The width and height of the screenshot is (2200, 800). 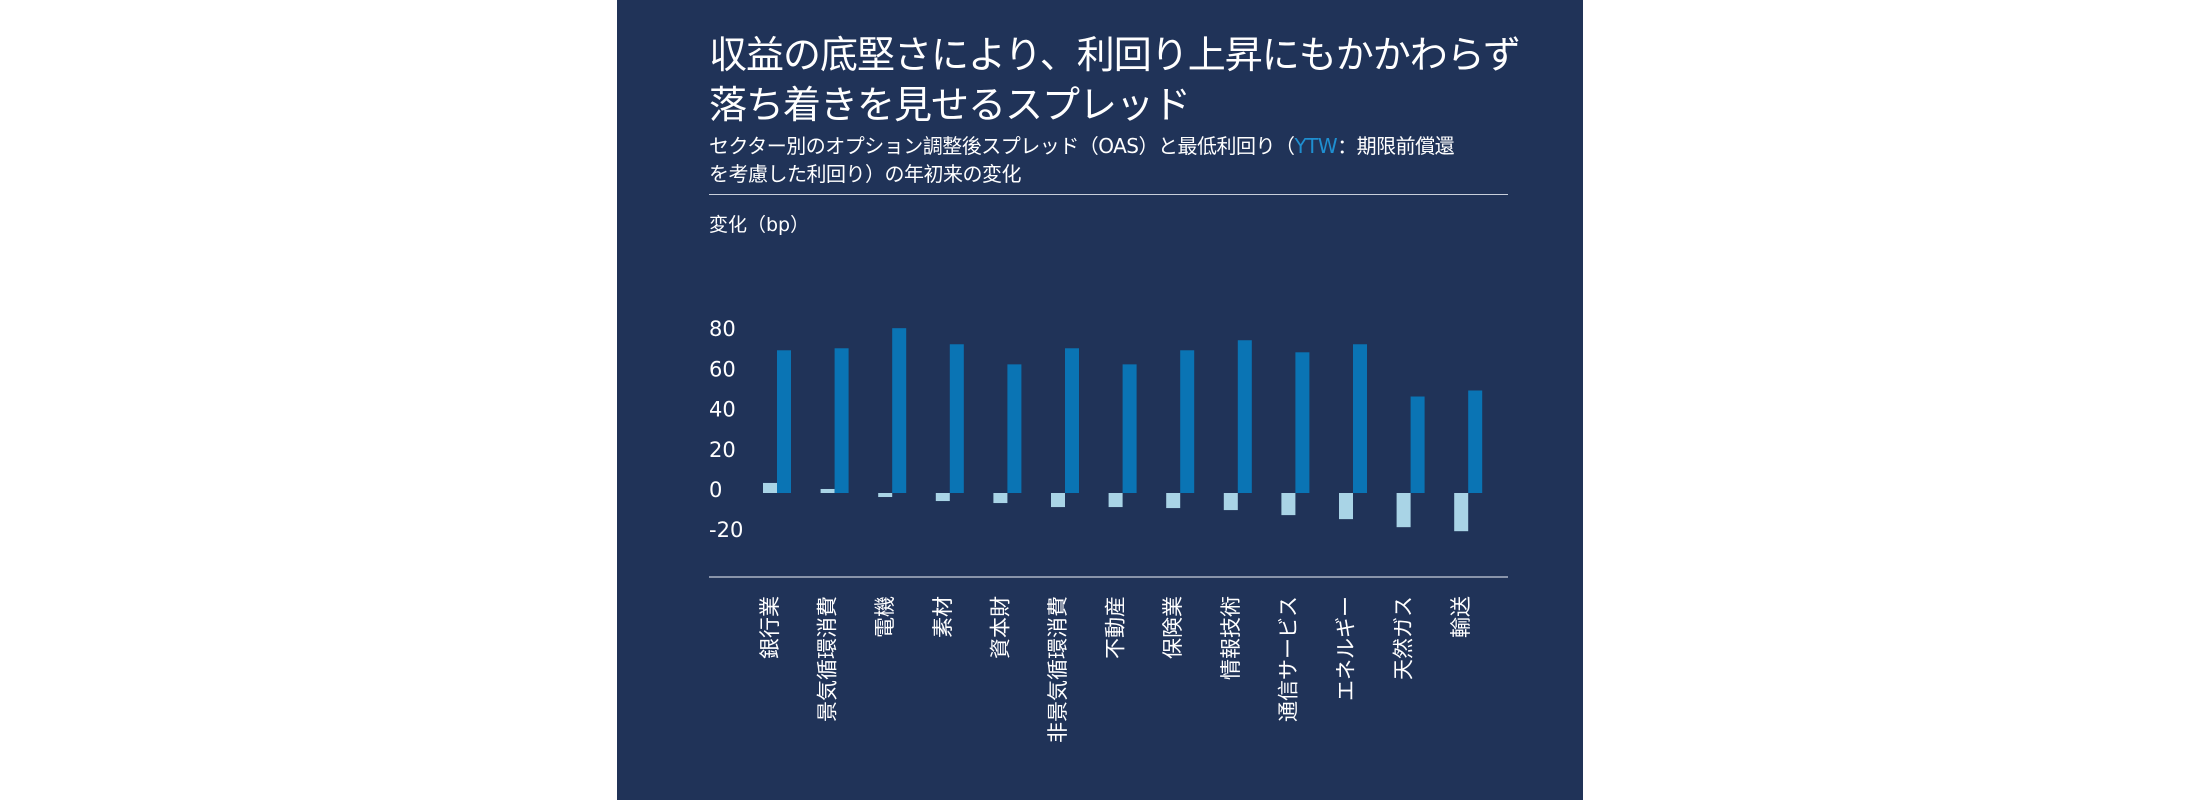 What do you see at coordinates (1346, 648) in the screenshot?
I see `x-tick-label: エネルギー` at bounding box center [1346, 648].